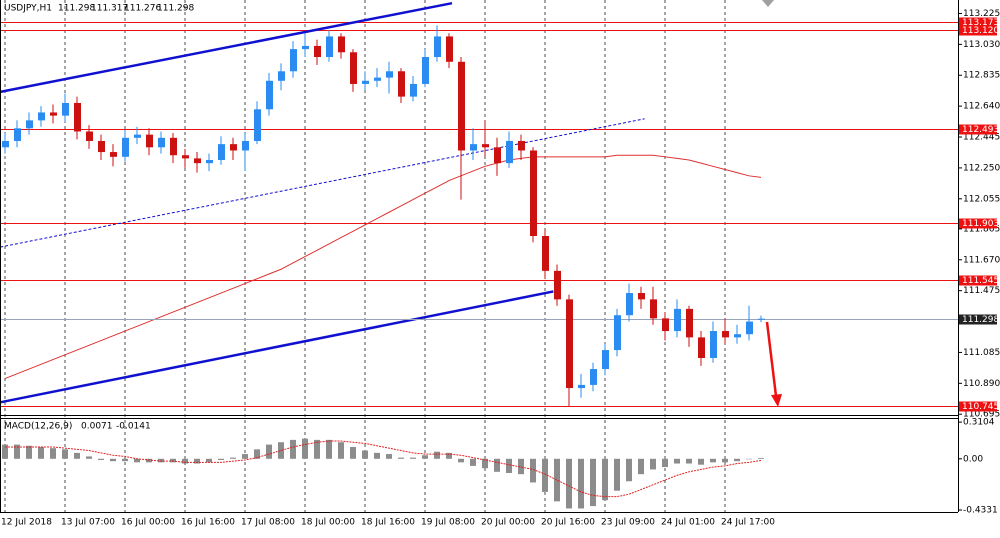  What do you see at coordinates (981, 76) in the screenshot?
I see `y-tick-label: 112.835` at bounding box center [981, 76].